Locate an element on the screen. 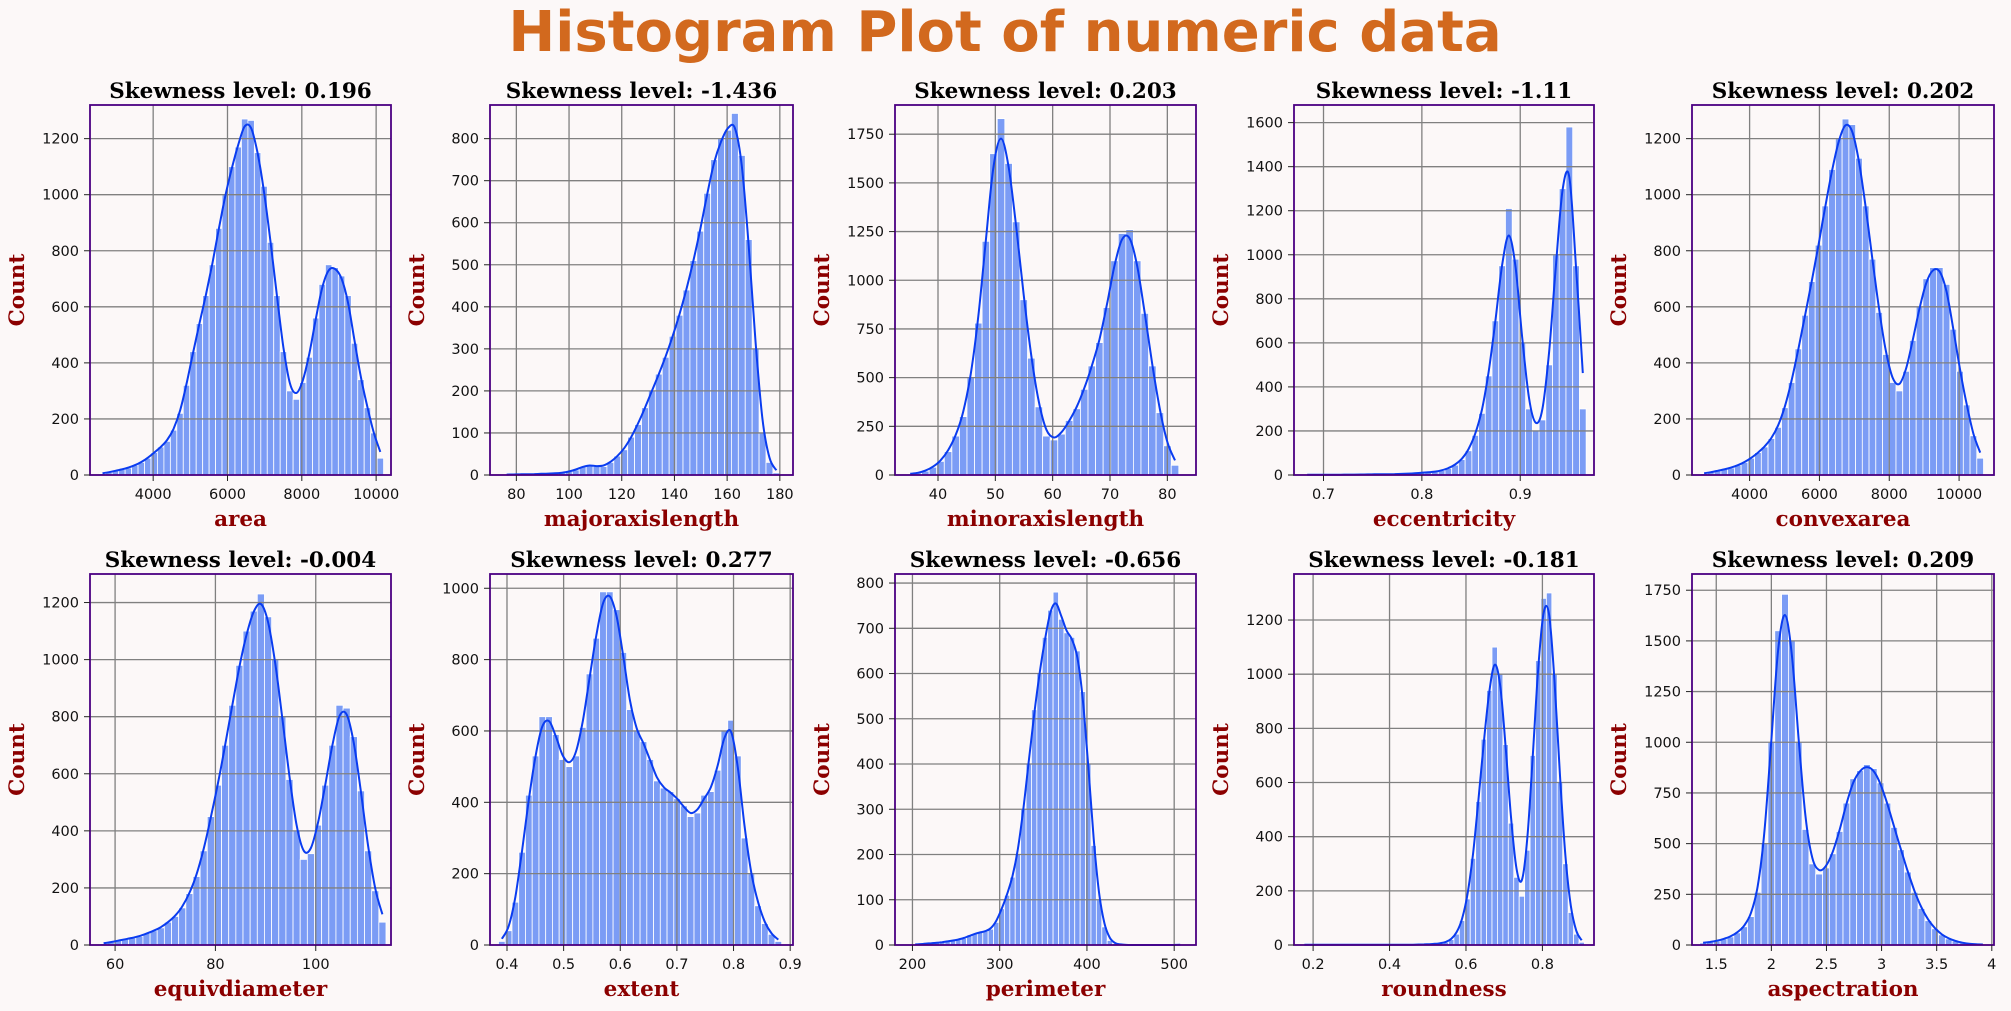  x-tick-label: 100 is located at coordinates (569, 495).